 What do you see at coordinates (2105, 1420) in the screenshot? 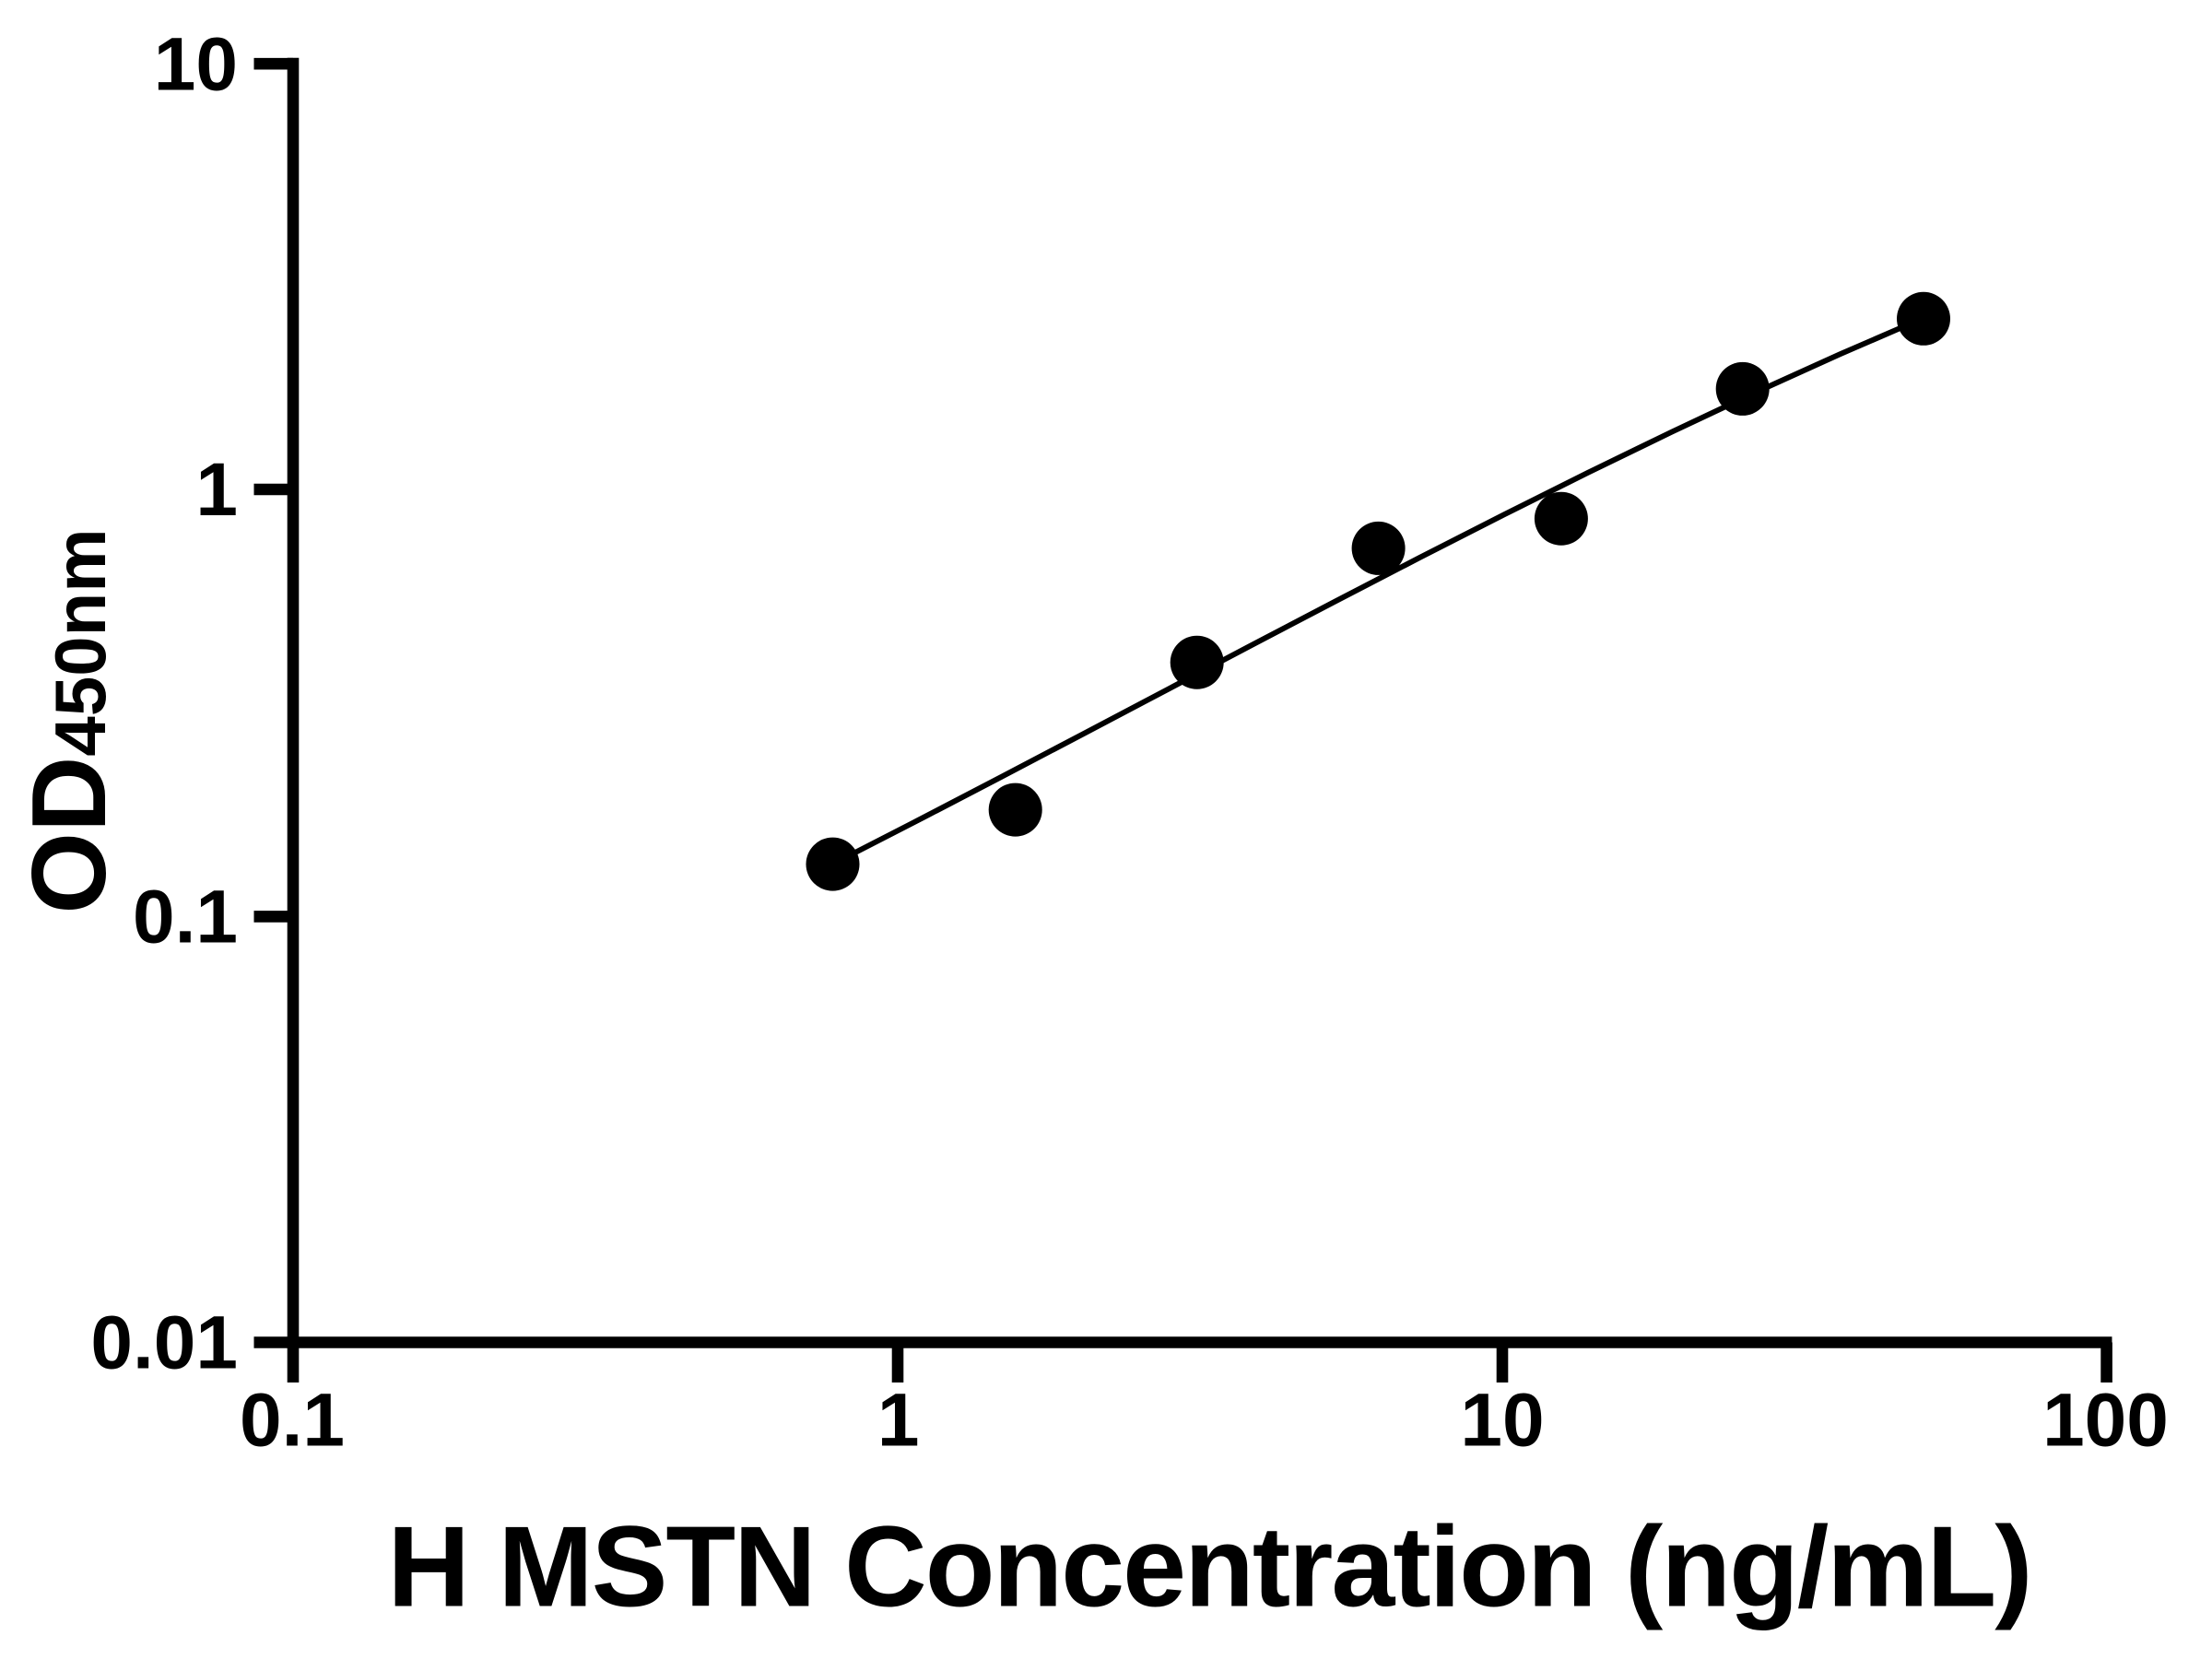
I see `svg-text: 100` at bounding box center [2105, 1420].